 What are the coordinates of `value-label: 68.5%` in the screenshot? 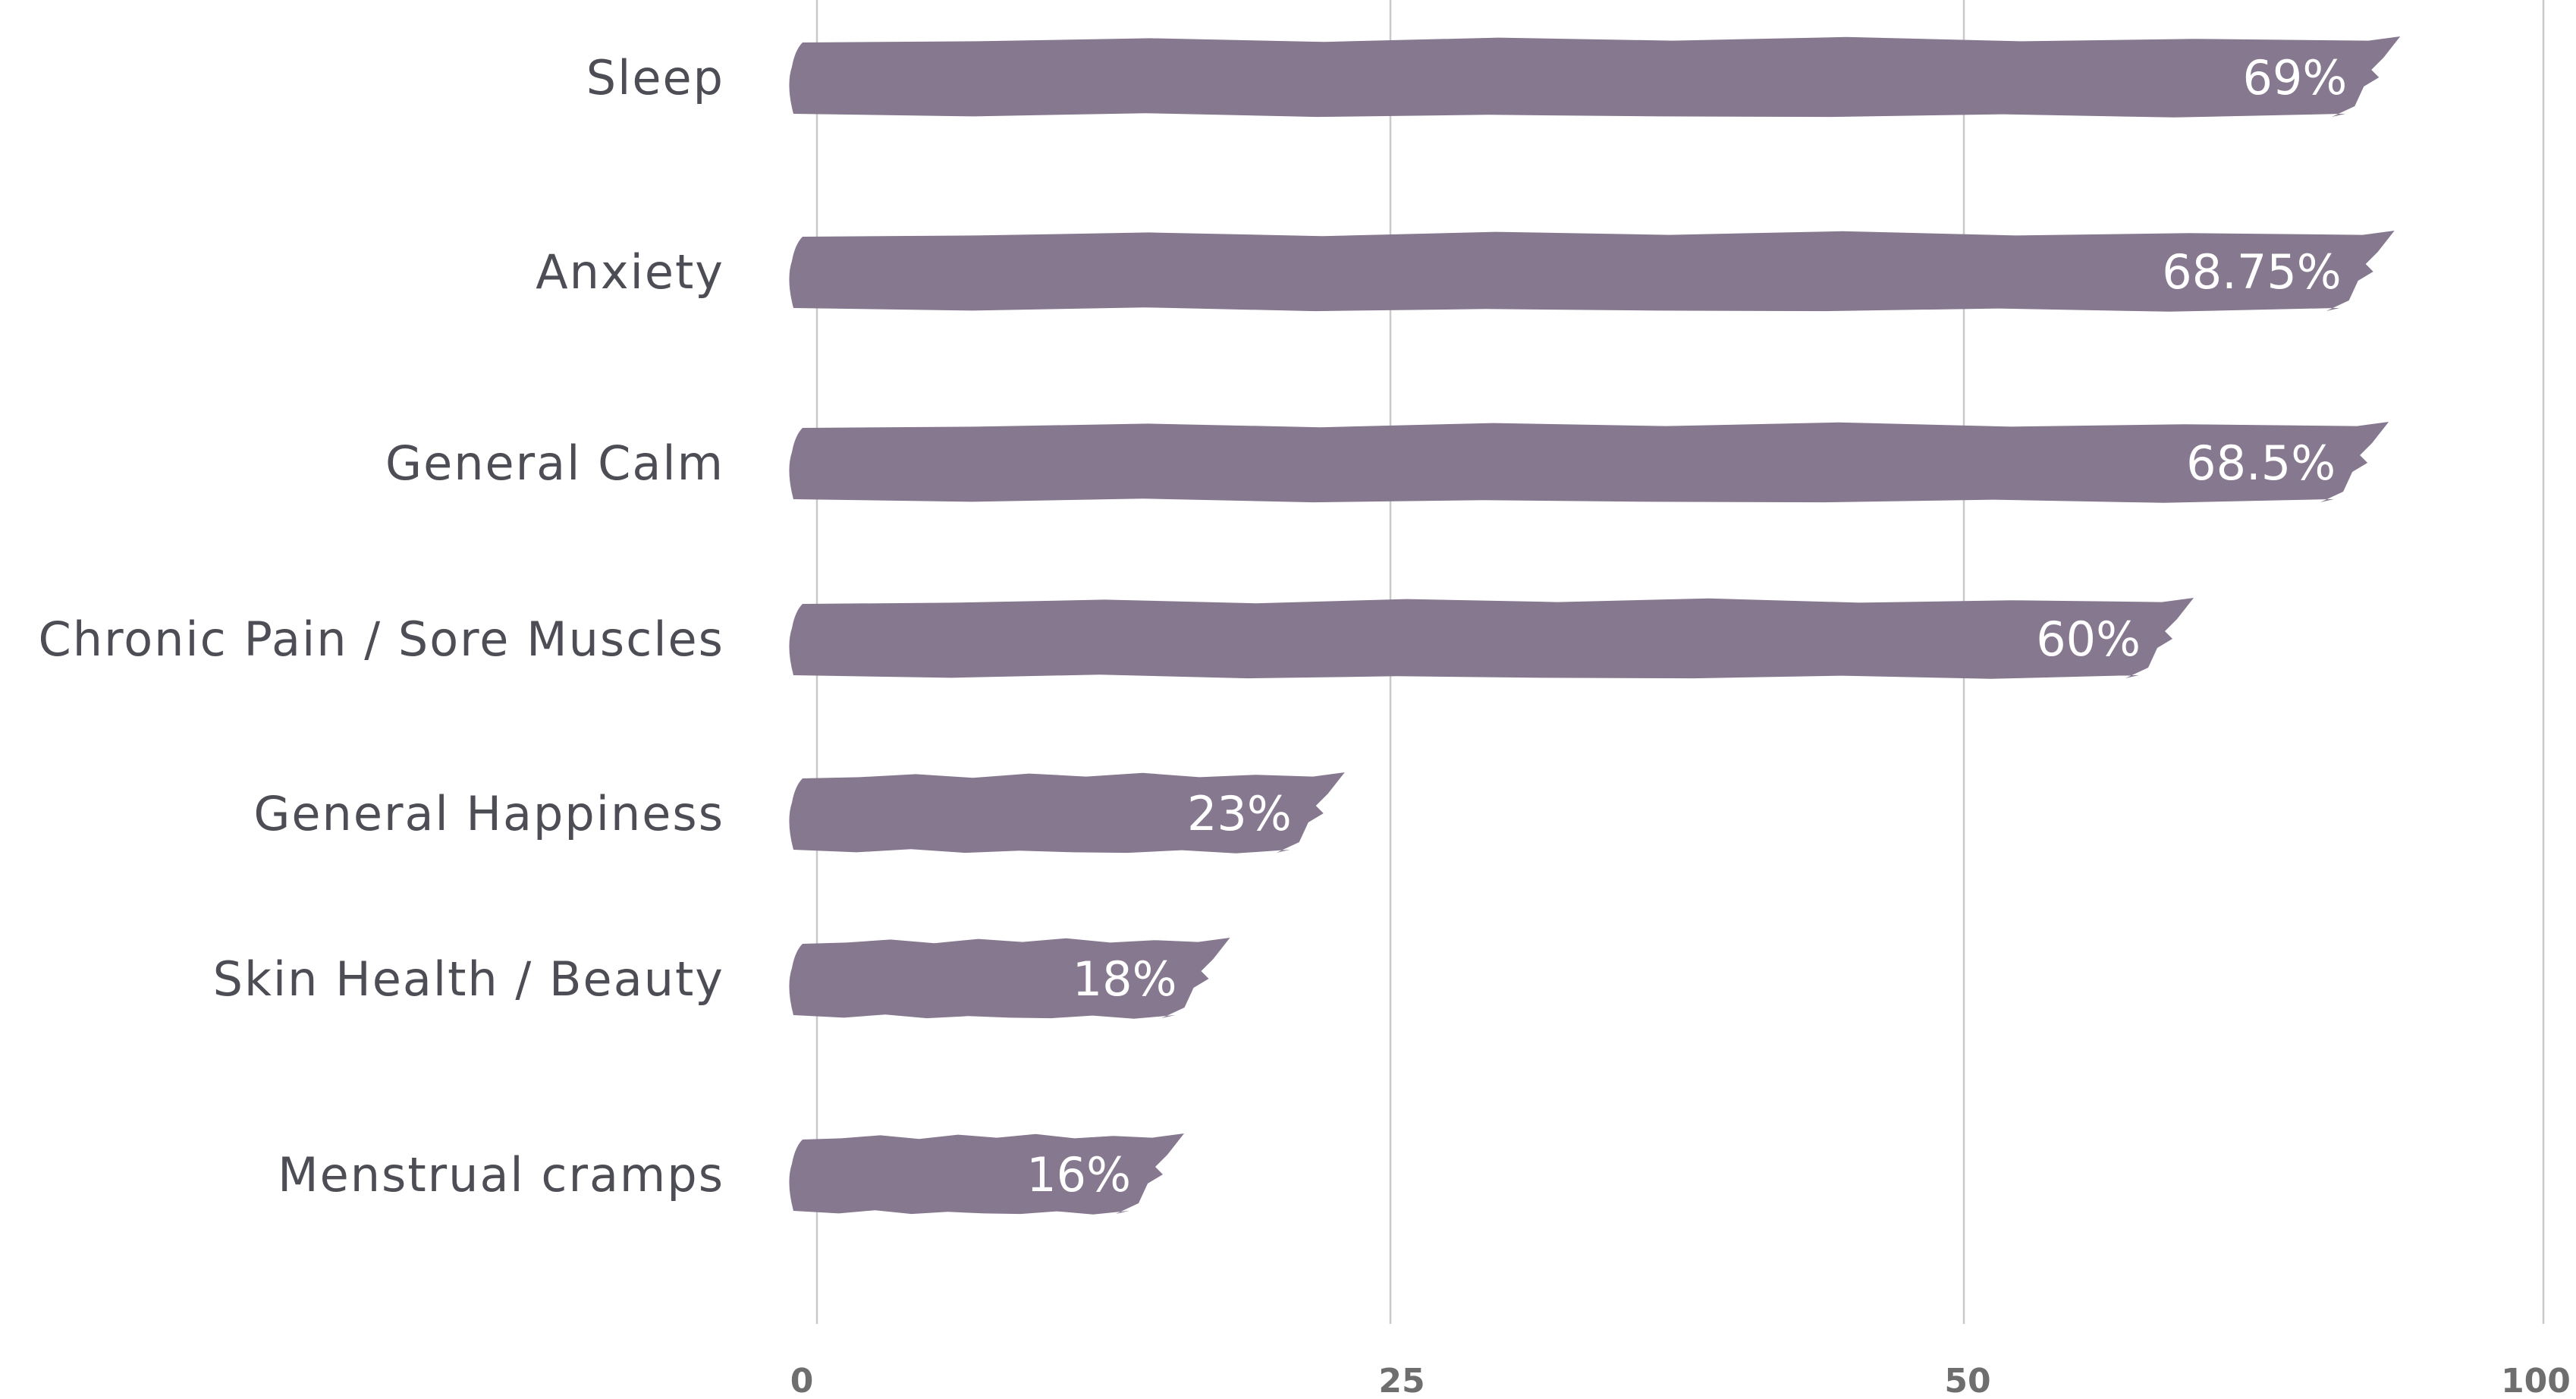 It's located at (2261, 463).